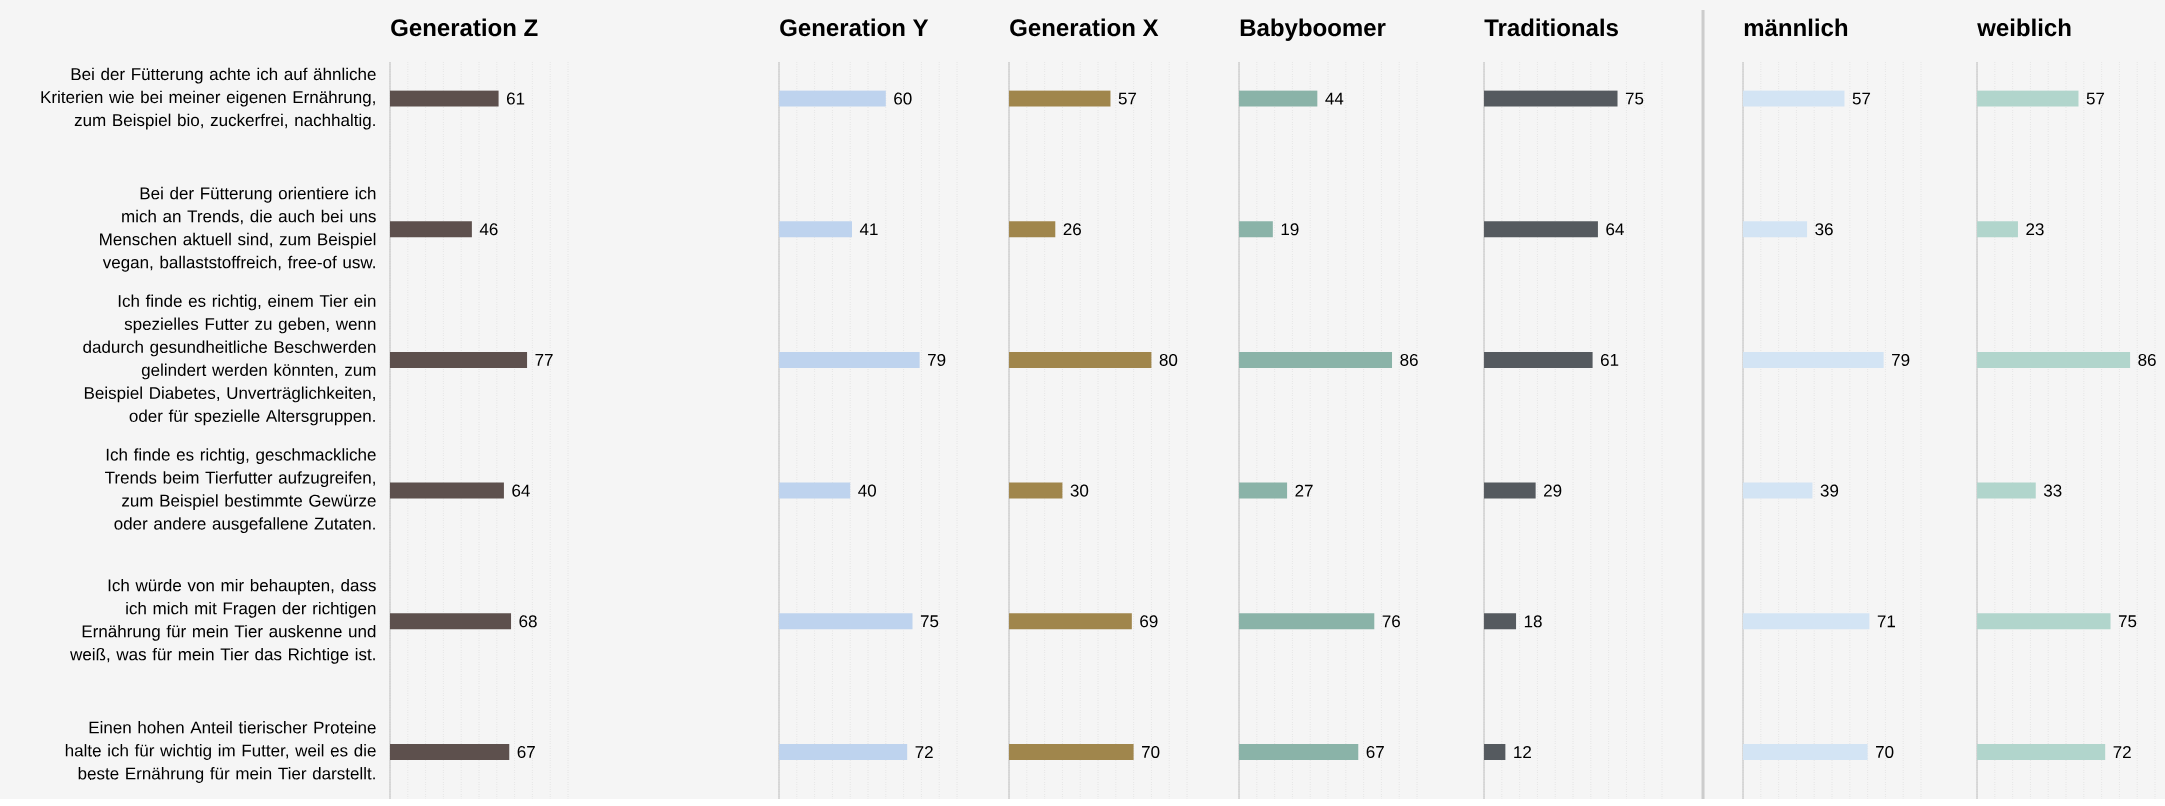  Describe the element at coordinates (2035, 229) in the screenshot. I see `data-label: 23` at that location.